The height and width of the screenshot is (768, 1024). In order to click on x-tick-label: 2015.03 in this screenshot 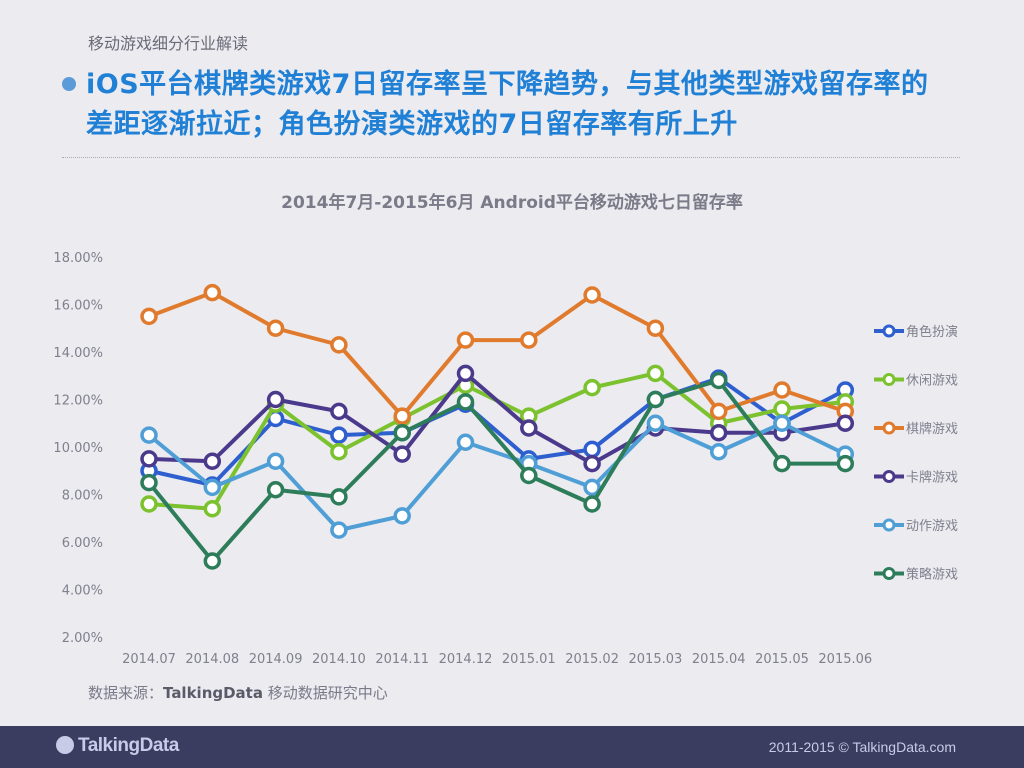, I will do `click(656, 659)`.